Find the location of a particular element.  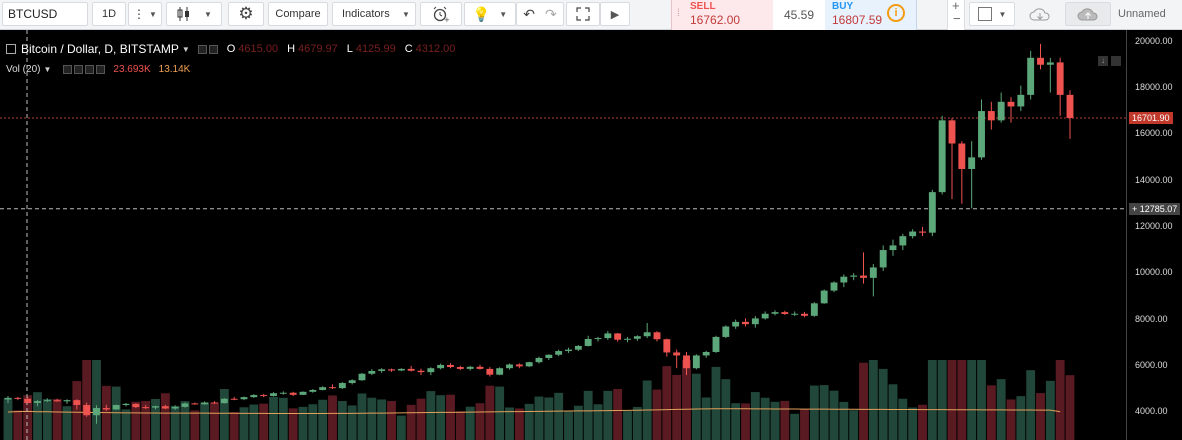

redo-icon: ↷ is located at coordinates (551, 13).